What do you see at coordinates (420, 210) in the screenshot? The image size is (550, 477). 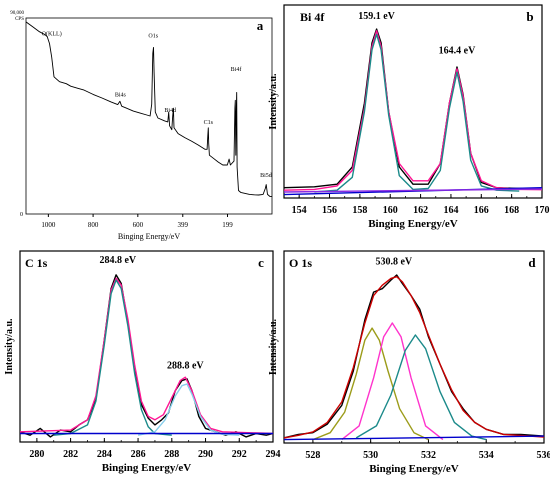 I see `x-tick-label: 162` at bounding box center [420, 210].